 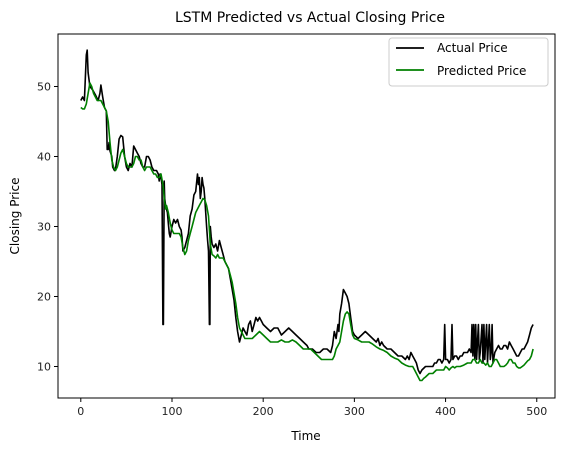 What do you see at coordinates (80, 411) in the screenshot?
I see `x-tick-label: 0` at bounding box center [80, 411].